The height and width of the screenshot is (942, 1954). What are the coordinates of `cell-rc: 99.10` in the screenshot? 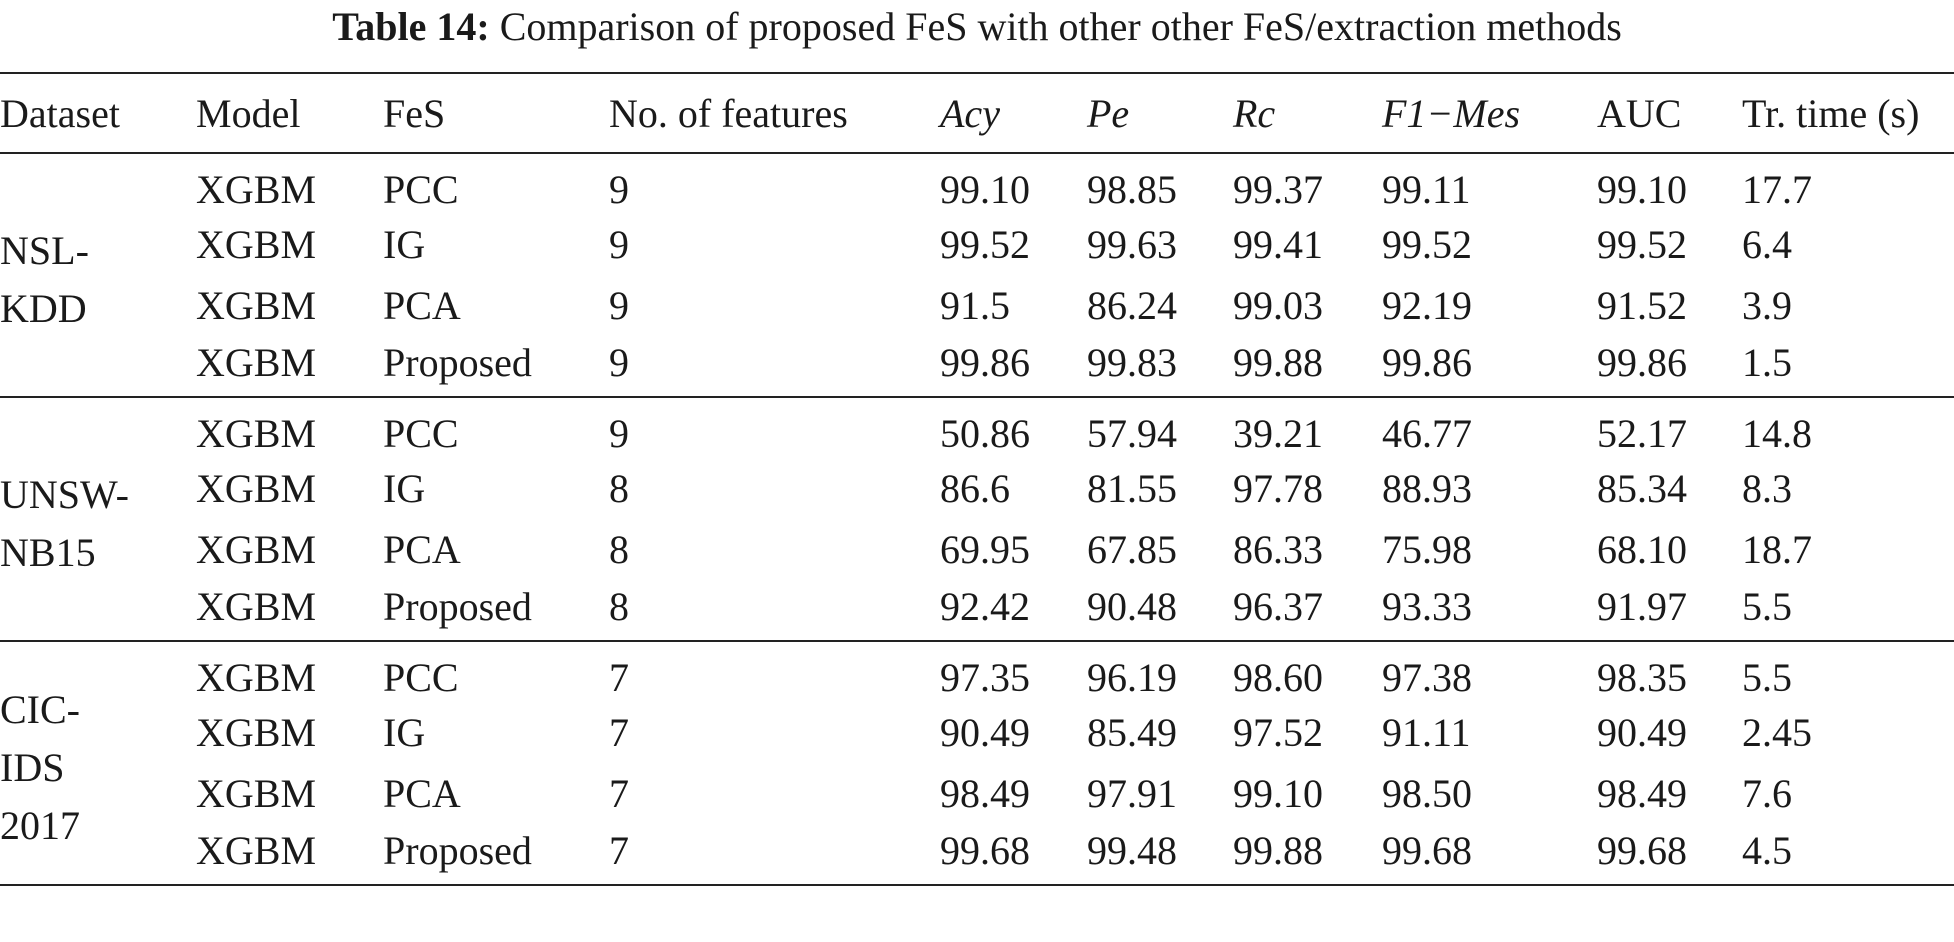 It's located at (1278, 793).